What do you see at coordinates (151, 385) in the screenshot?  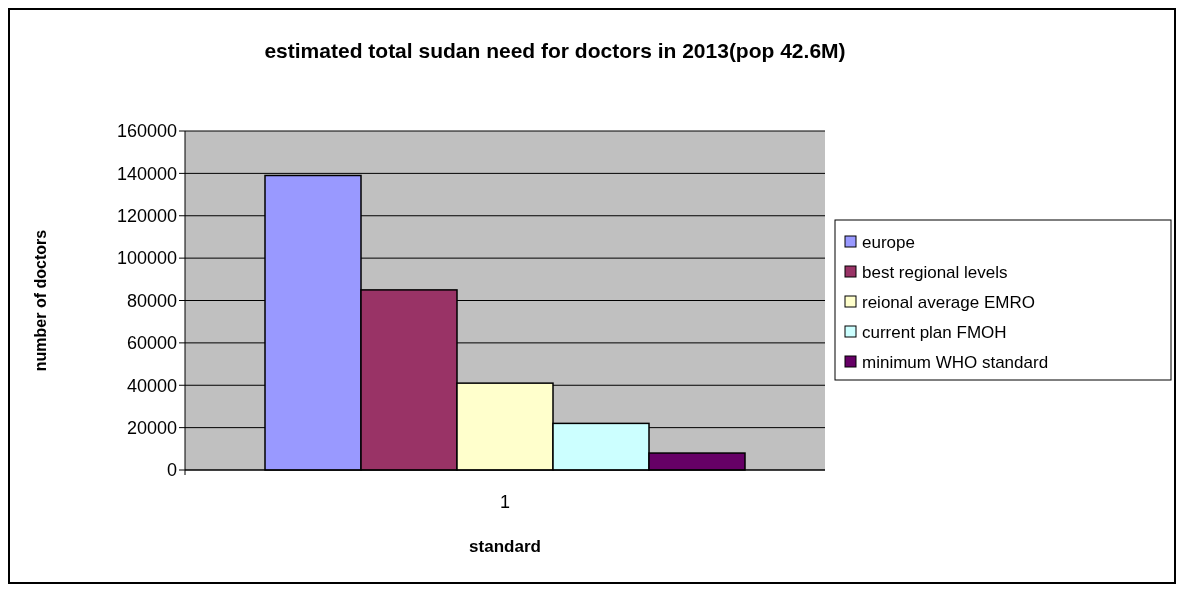 I see `y-tick-label: 40000` at bounding box center [151, 385].